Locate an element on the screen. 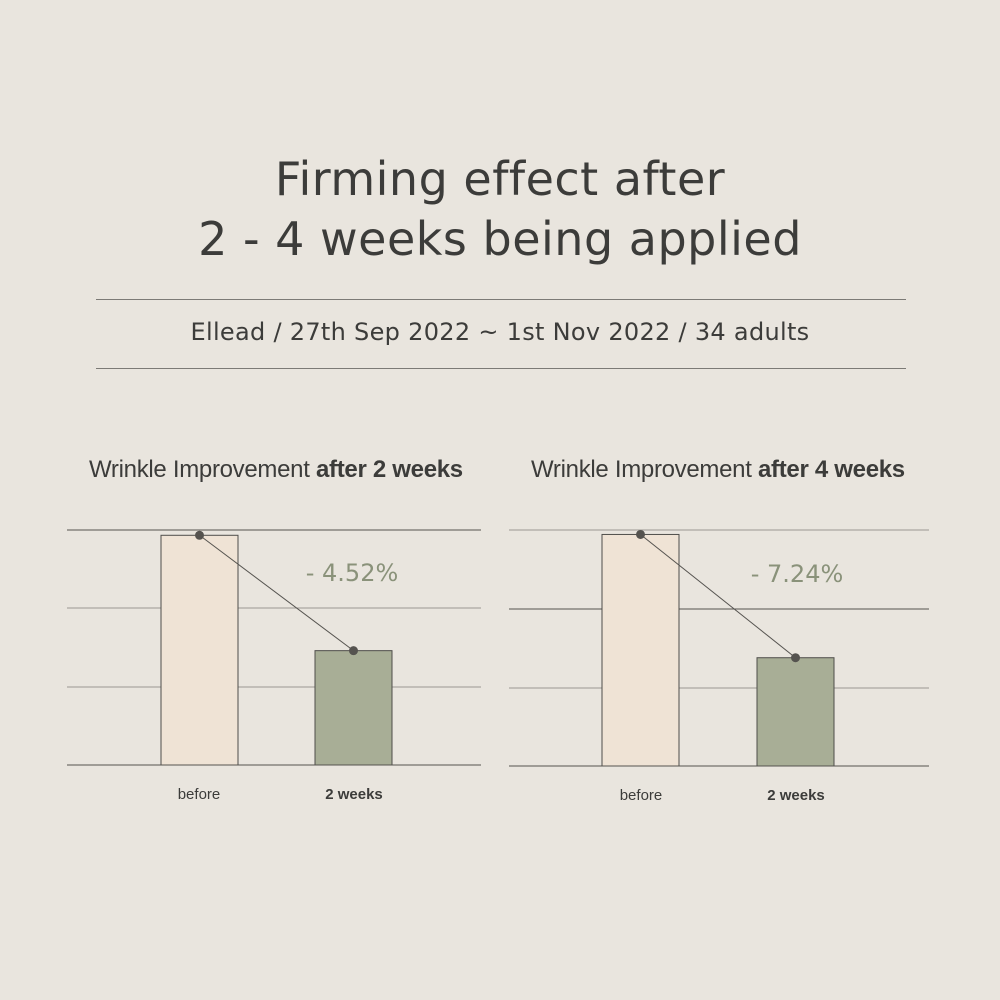  chart-right-change-label: - 7.24% is located at coordinates (797, 574).